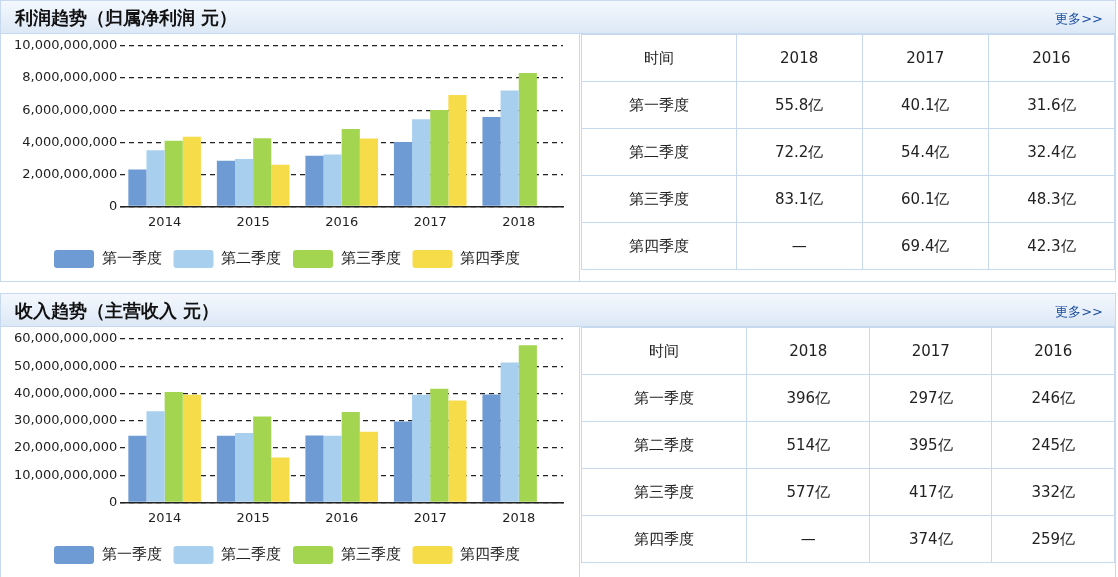 The height and width of the screenshot is (577, 1118). What do you see at coordinates (930, 491) in the screenshot?
I see `text: 417亿` at bounding box center [930, 491].